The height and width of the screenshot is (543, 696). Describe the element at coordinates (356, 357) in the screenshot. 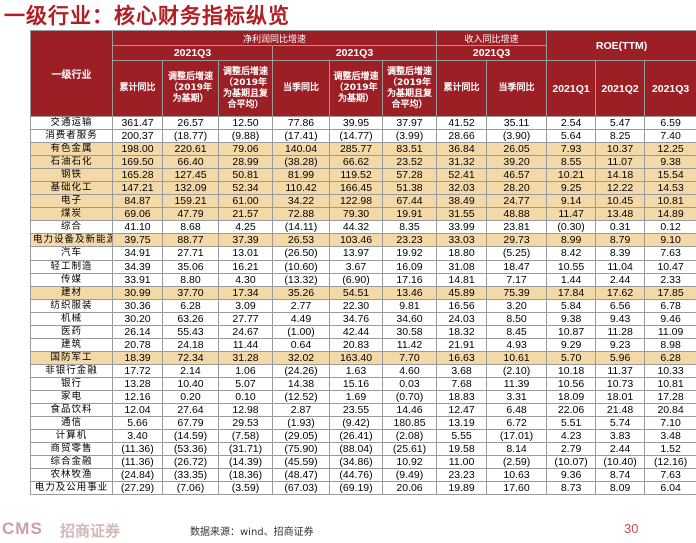

I see `value-cell: 163.40` at that location.